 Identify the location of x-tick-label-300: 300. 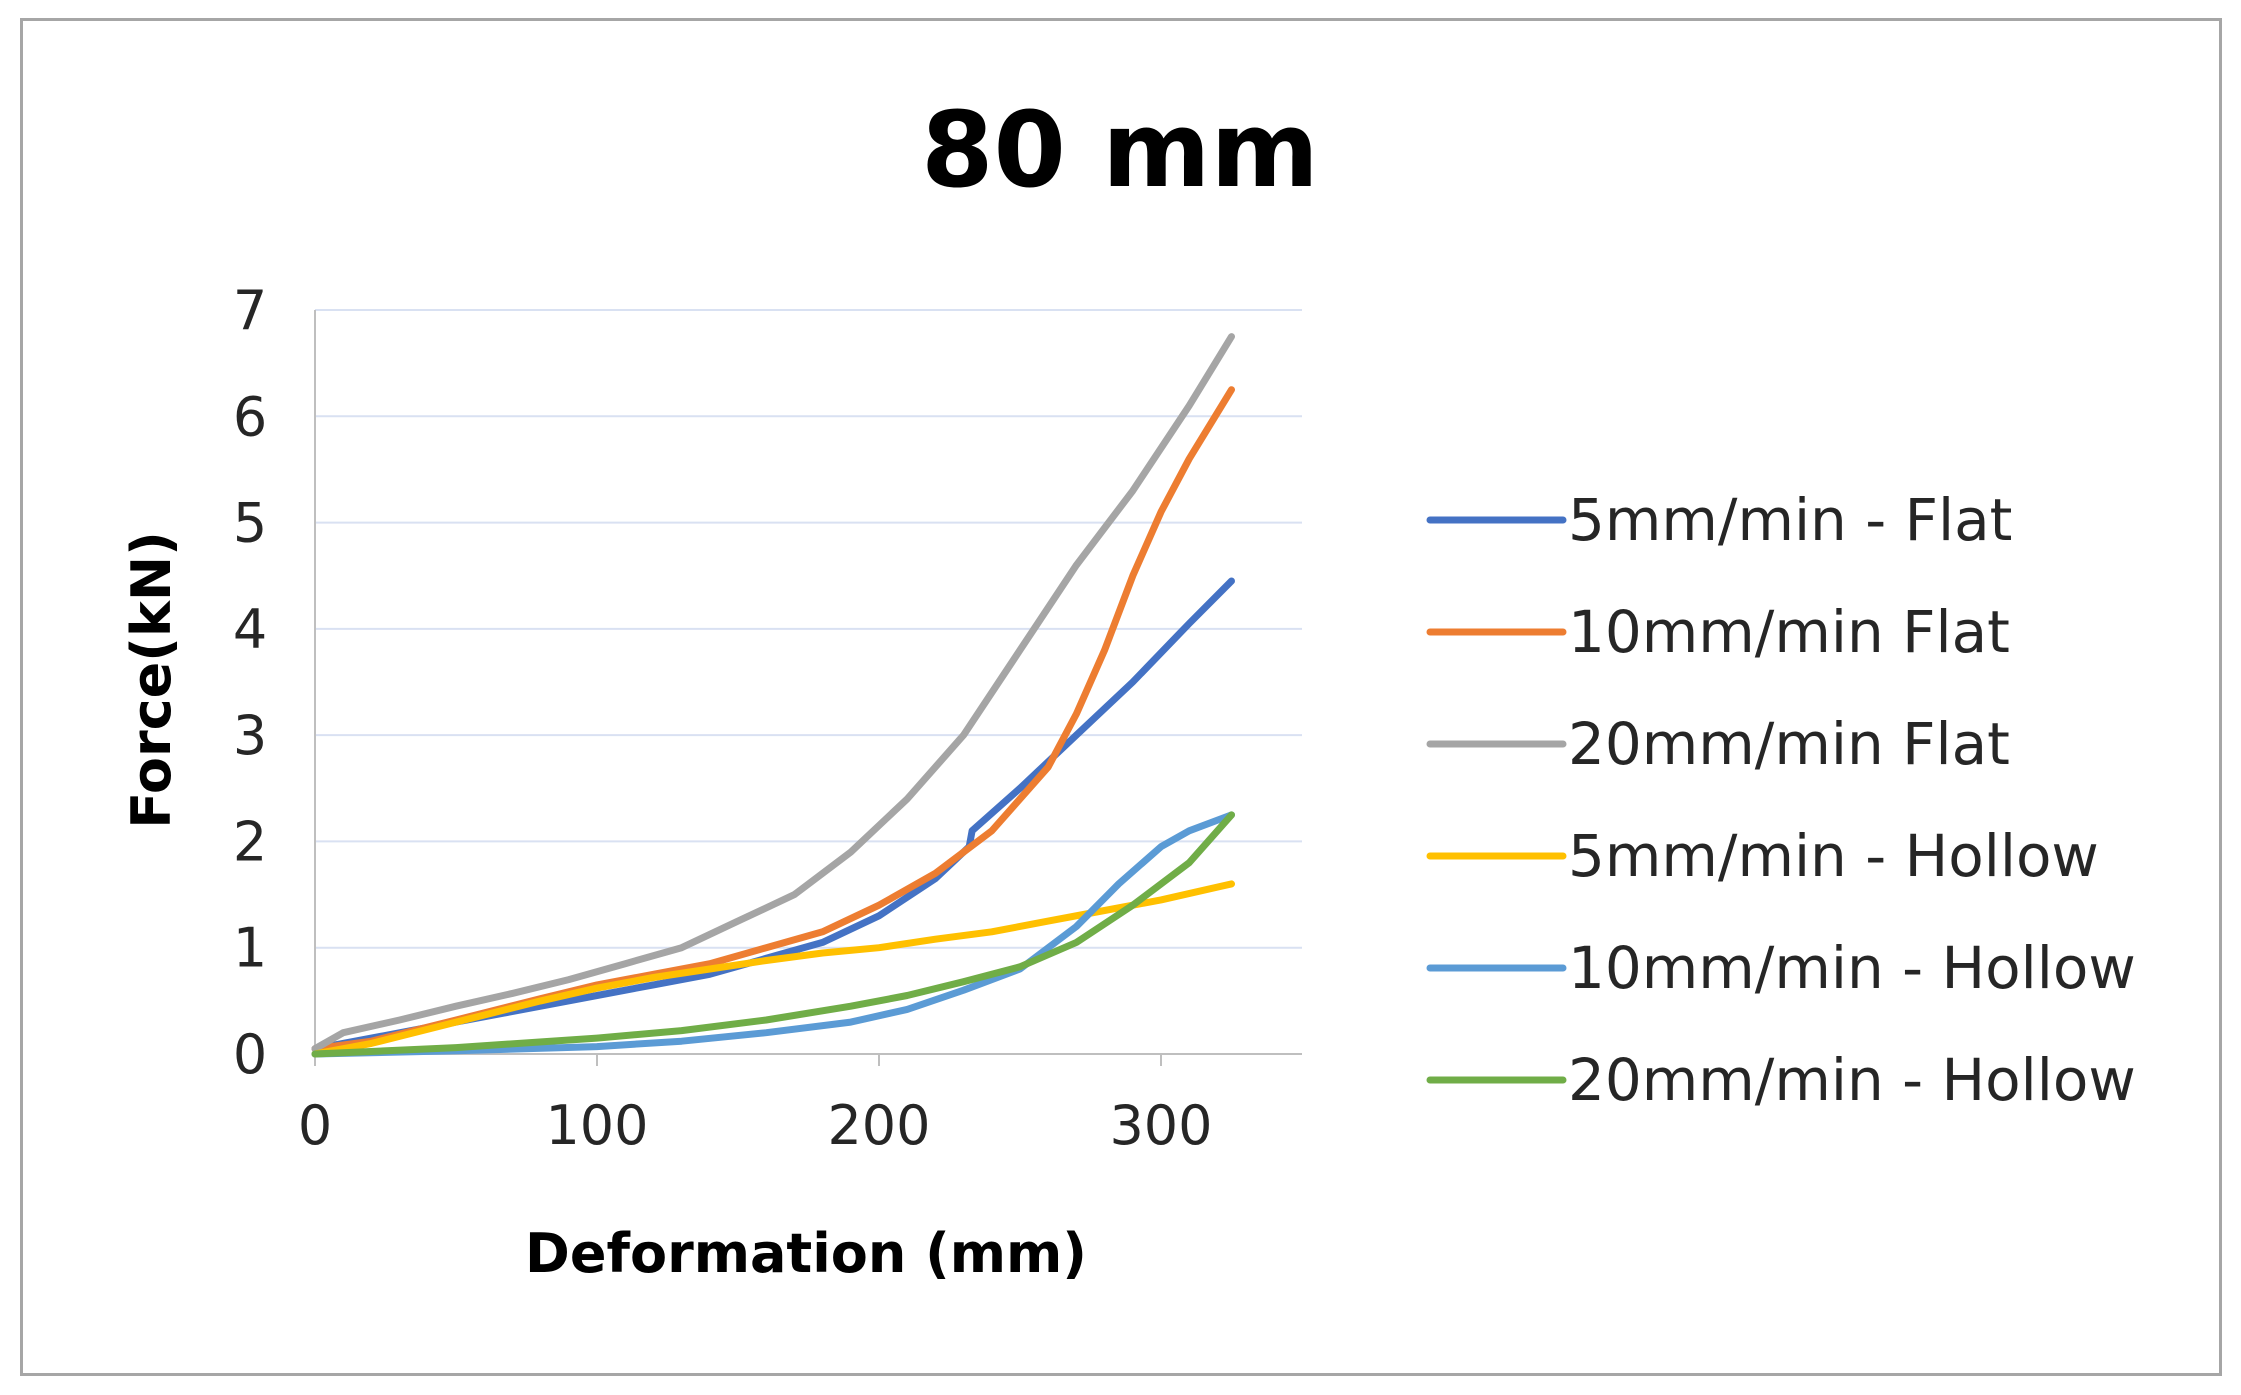
(1160, 1125).